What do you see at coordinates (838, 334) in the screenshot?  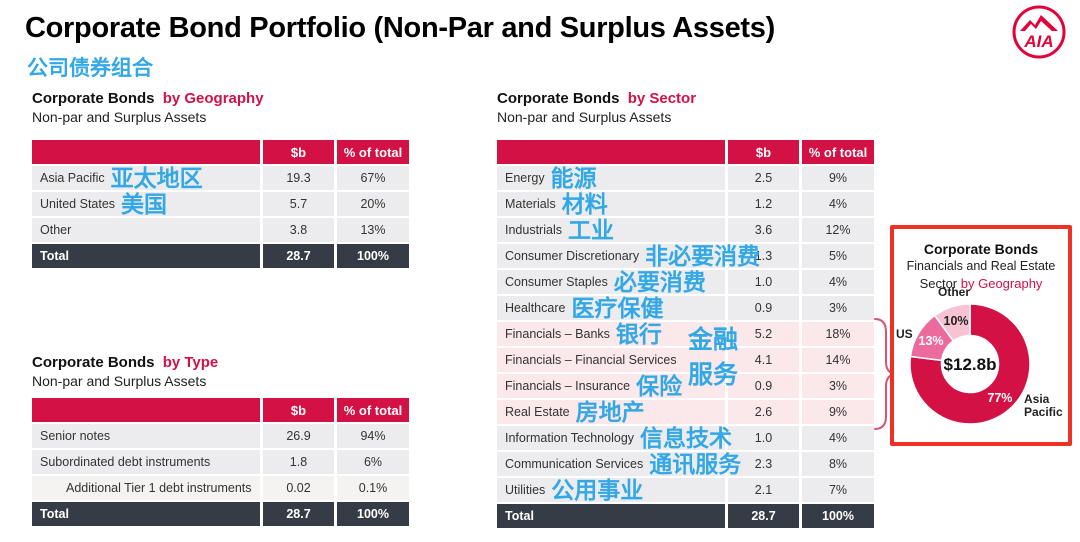 I see `cell-value-pct: 18%` at bounding box center [838, 334].